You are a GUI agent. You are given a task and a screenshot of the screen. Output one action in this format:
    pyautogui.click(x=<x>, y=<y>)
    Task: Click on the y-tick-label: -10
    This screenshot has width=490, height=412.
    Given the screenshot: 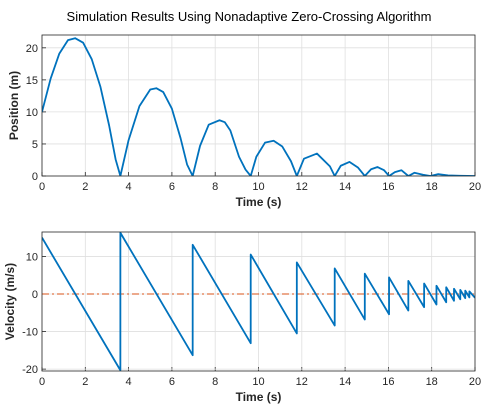 What is the action you would take?
    pyautogui.click(x=30, y=333)
    